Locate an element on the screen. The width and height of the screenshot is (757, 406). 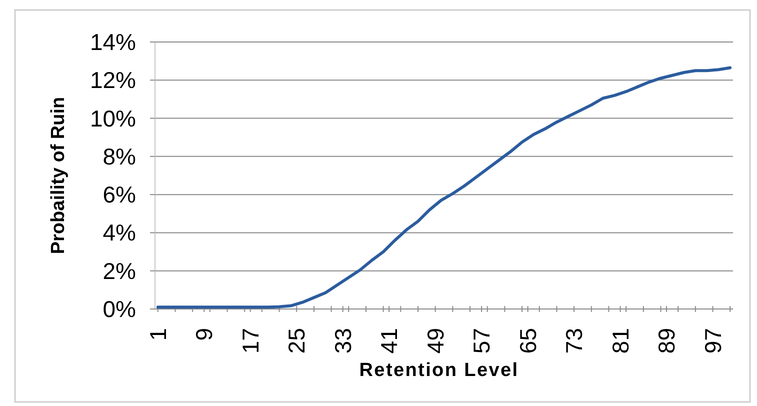
x-tick-label: 49 is located at coordinates (435, 341).